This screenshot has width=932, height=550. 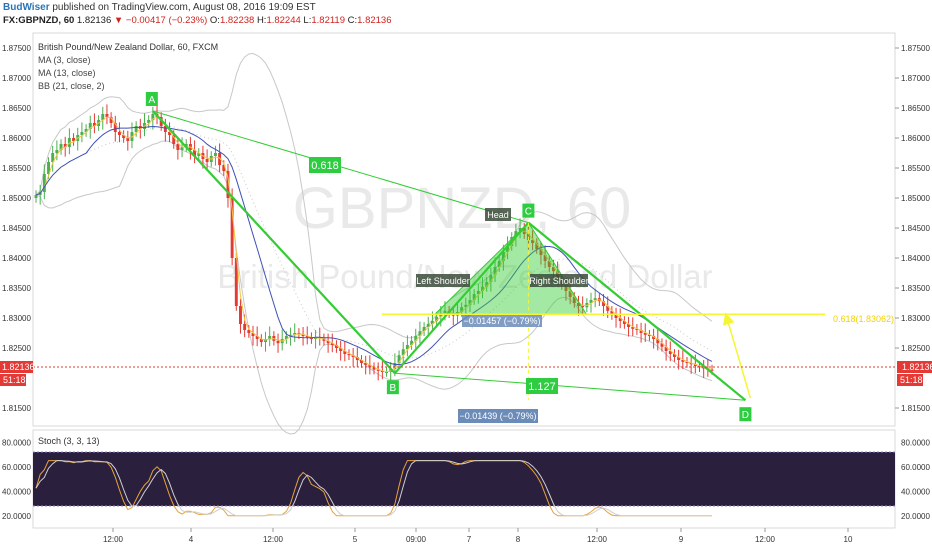 What do you see at coordinates (69, 441) in the screenshot?
I see `stoch-title: Stoch (3, 3, 13)` at bounding box center [69, 441].